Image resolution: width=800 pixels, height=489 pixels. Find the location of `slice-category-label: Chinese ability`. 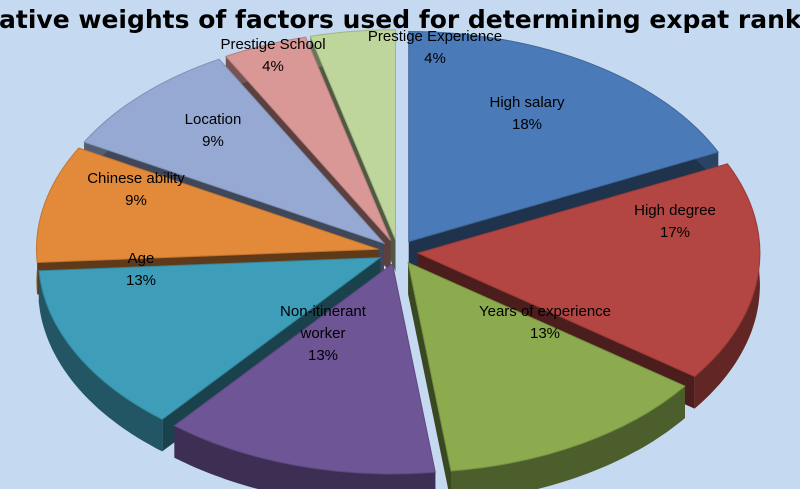

slice-category-label: Chinese ability is located at coordinates (136, 178).